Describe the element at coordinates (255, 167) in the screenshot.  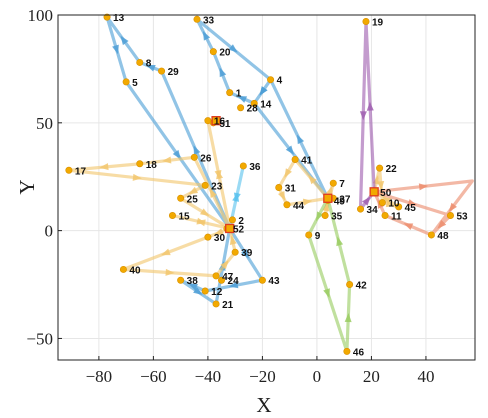
I see `node-label: 36` at that location.